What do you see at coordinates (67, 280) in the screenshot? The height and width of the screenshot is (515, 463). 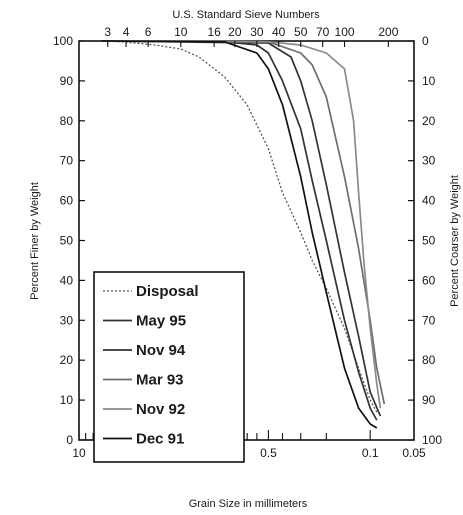 I see `y-tick-label-left: 40` at bounding box center [67, 280].